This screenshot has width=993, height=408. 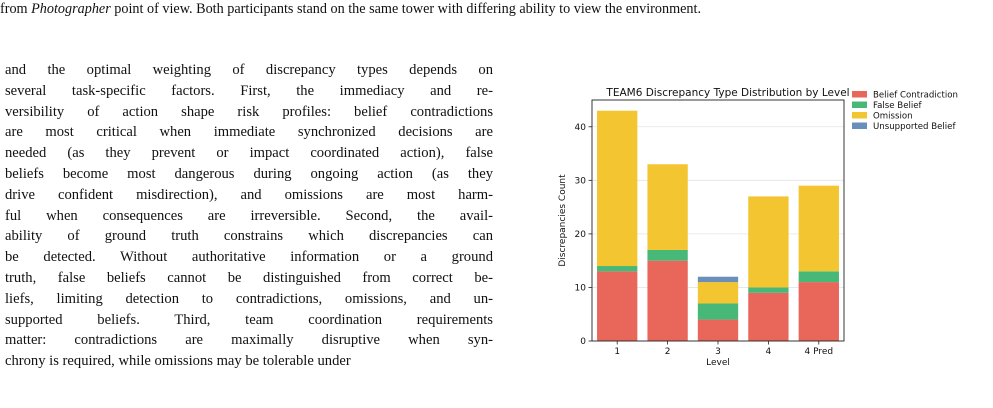 I want to click on x-tick-label: 4, so click(x=769, y=352).